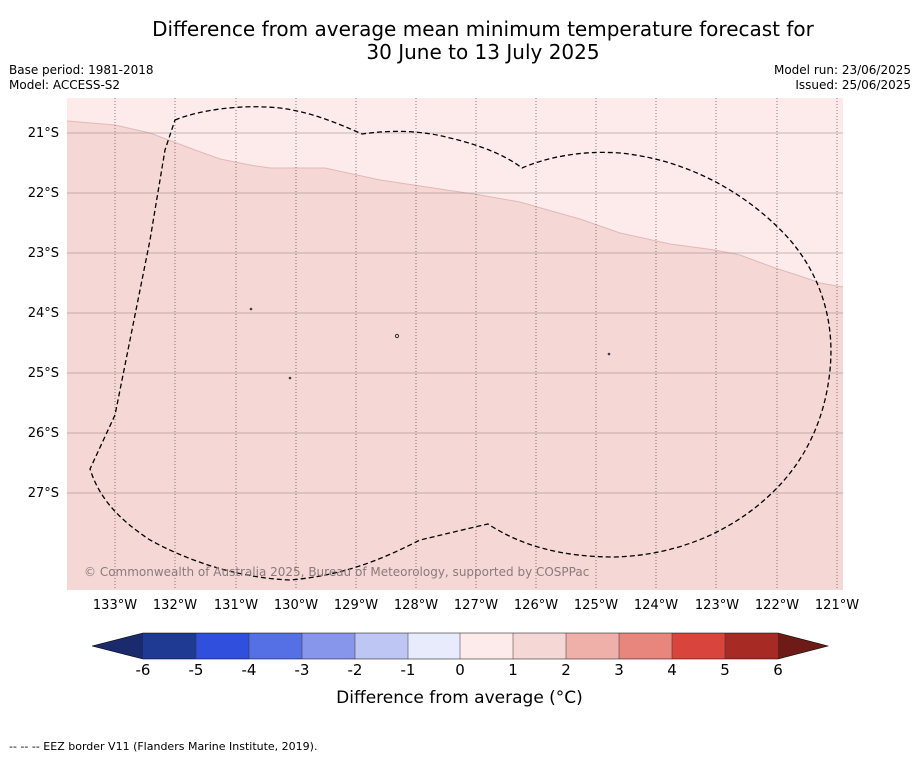  I want to click on lon-label: 121°W, so click(837, 605).